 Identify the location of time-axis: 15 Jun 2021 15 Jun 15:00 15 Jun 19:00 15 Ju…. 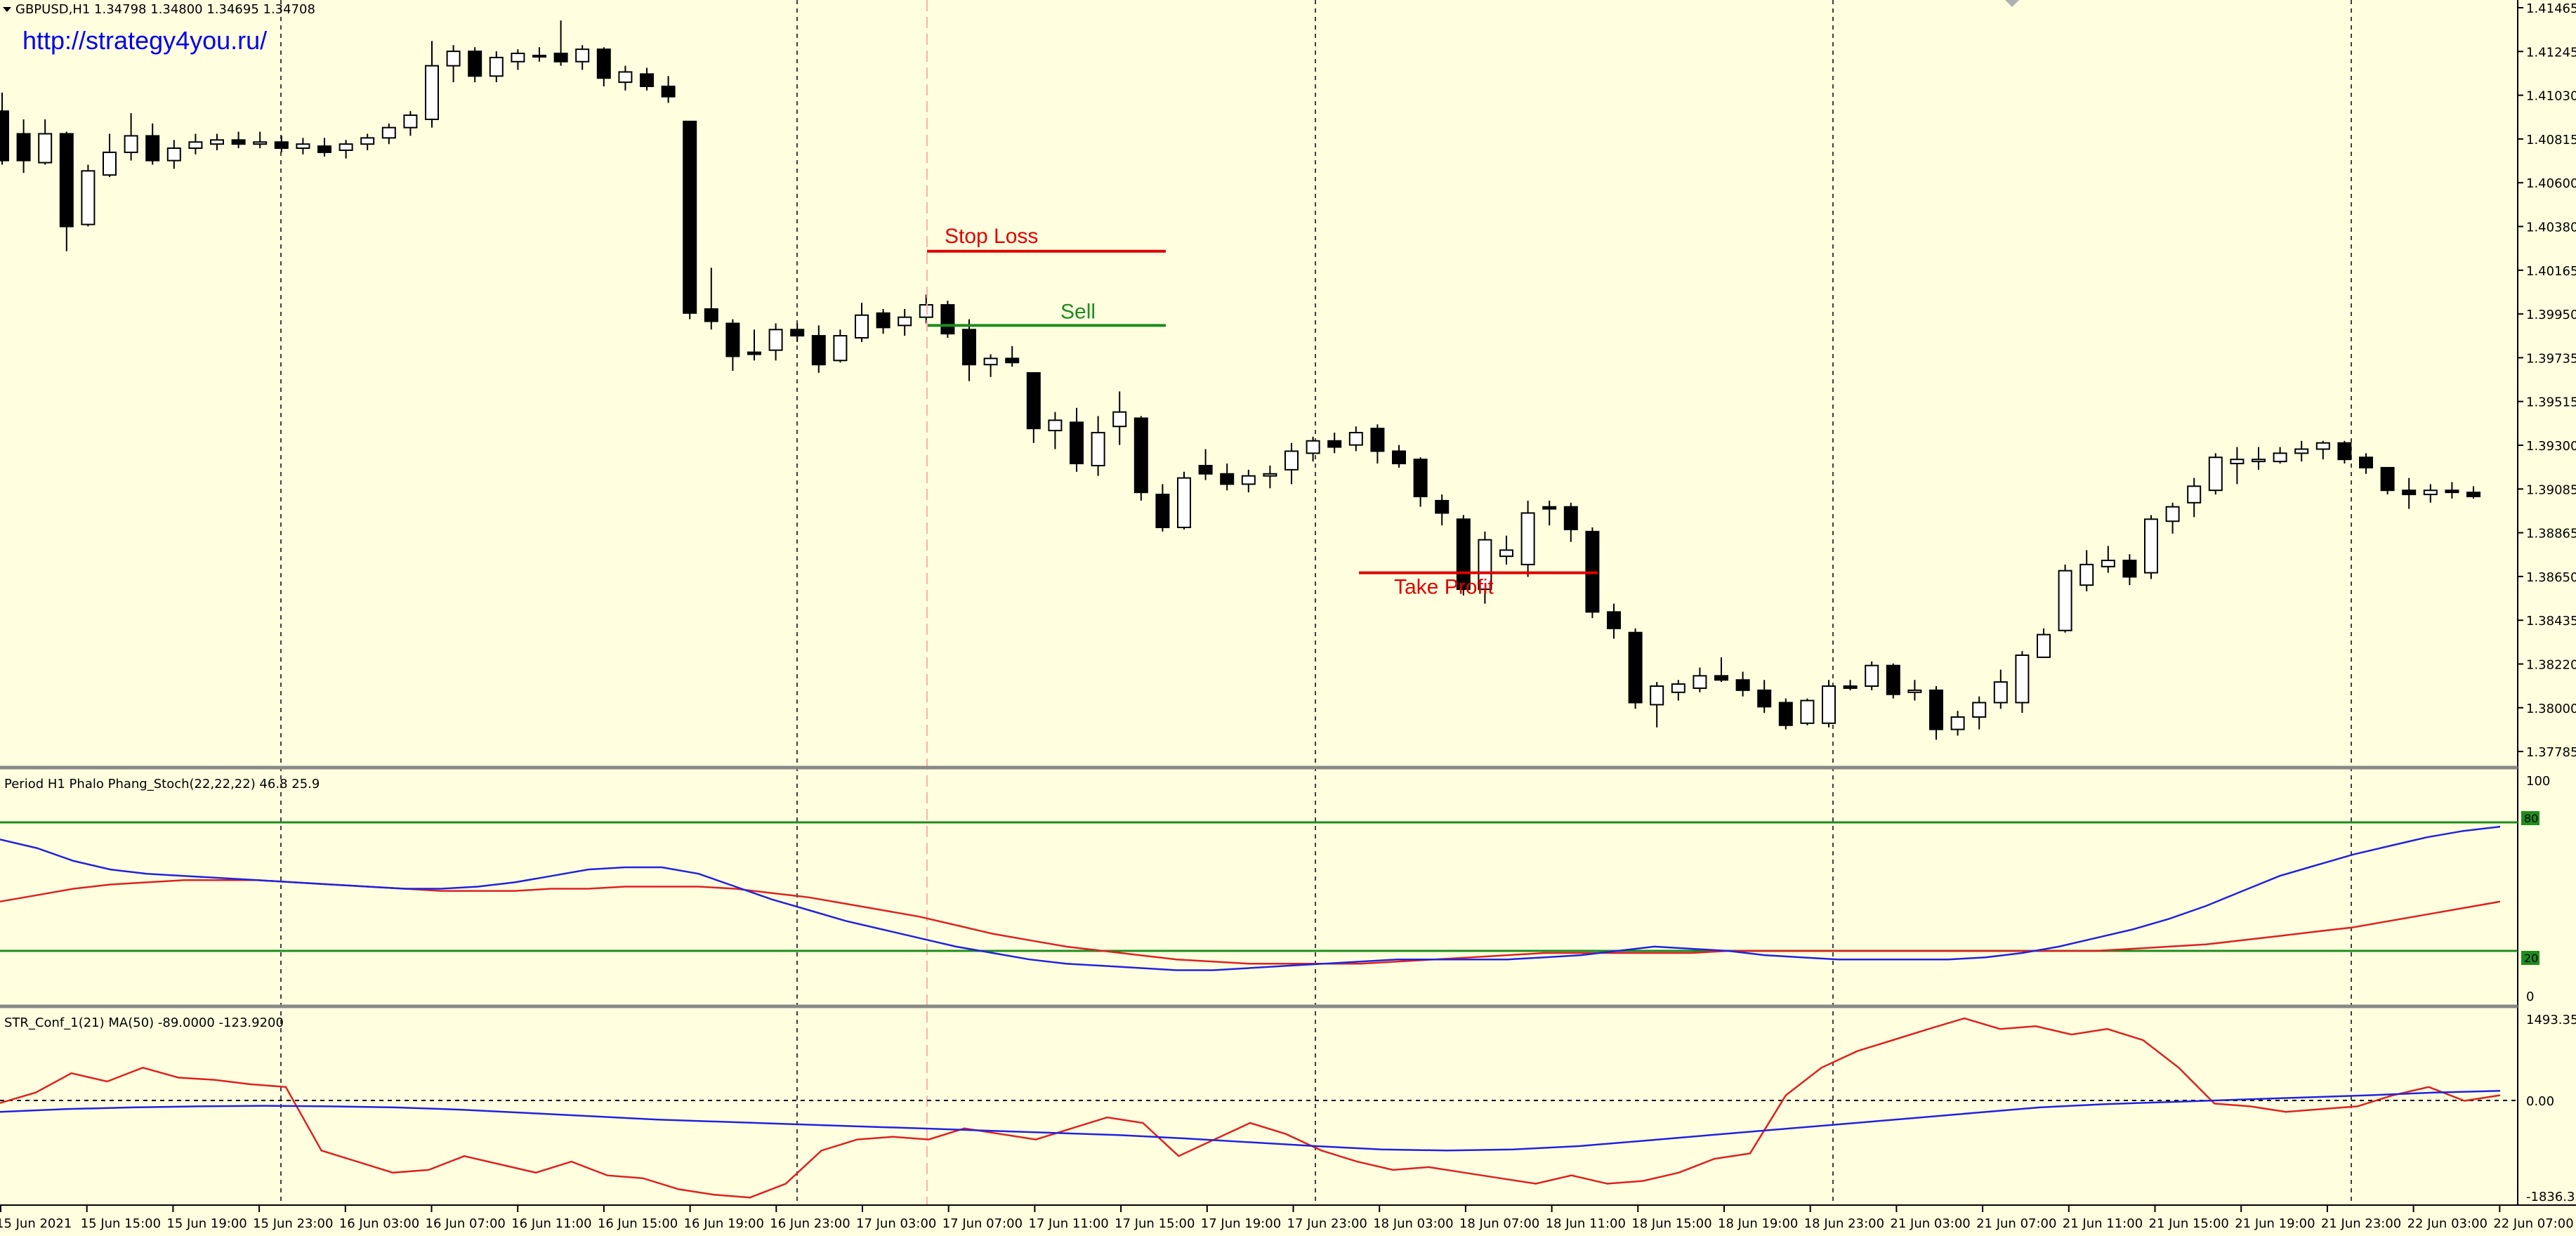
(1288, 1217).